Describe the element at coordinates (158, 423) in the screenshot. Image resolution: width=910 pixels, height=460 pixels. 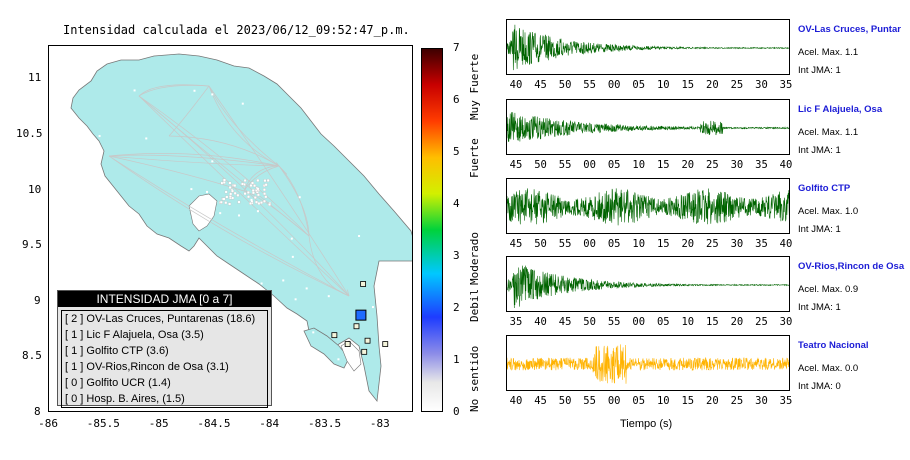
I see `map-x-tick: -85` at that location.